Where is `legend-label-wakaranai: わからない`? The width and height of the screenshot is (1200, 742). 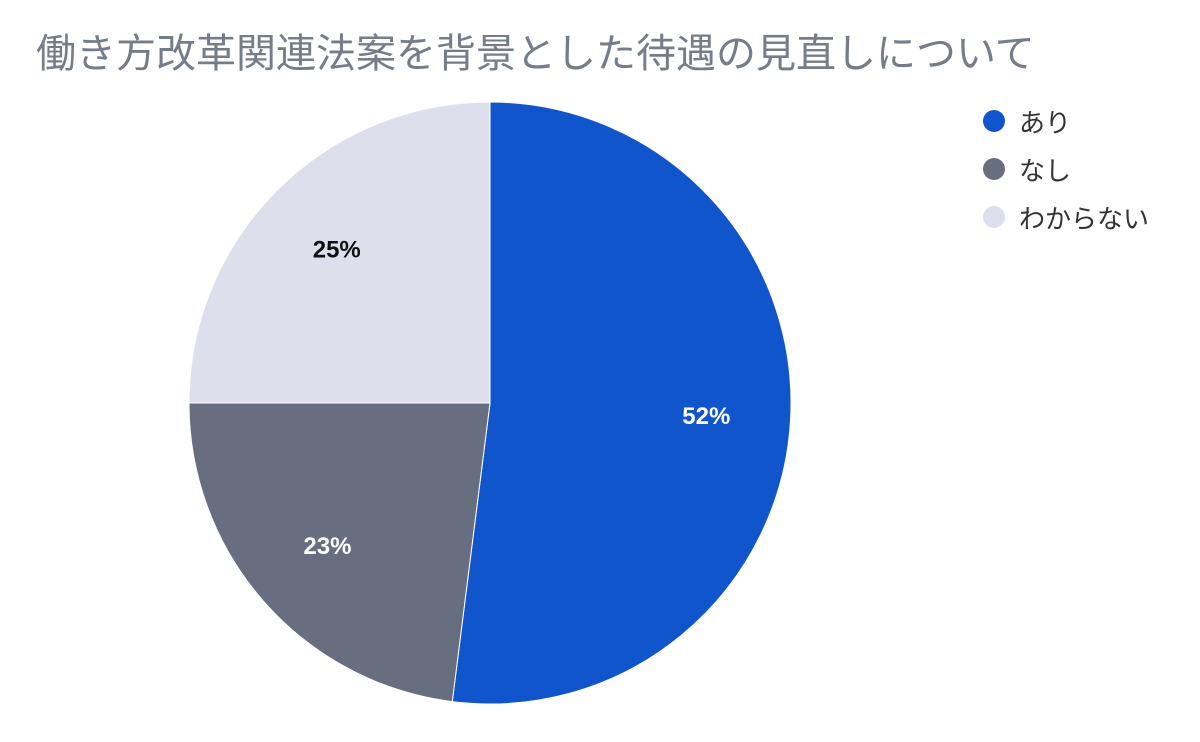
legend-label-wakaranai: わからない is located at coordinates (1084, 219).